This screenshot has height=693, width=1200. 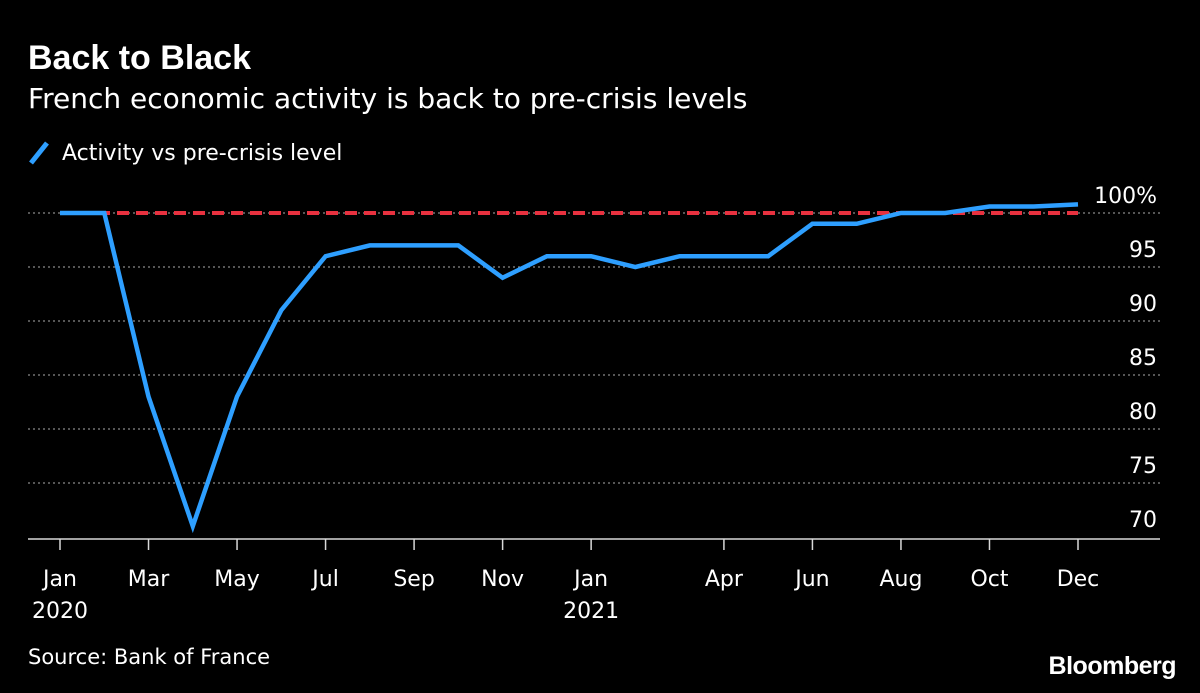 What do you see at coordinates (724, 579) in the screenshot?
I see `x-tick-label: Apr` at bounding box center [724, 579].